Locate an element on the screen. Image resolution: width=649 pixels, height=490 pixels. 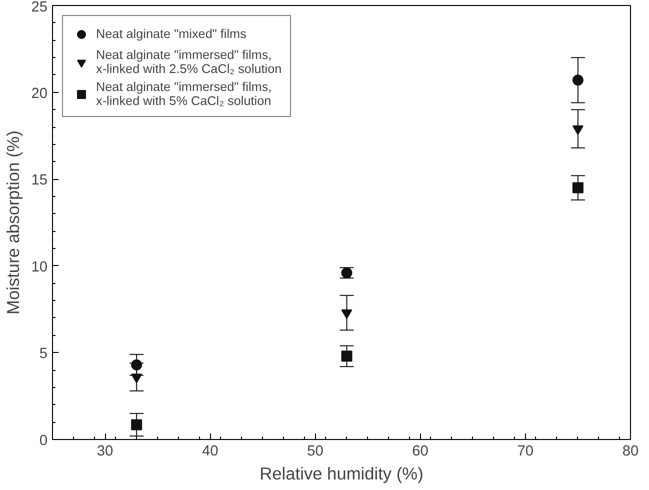
x-tick-label: 70 is located at coordinates (525, 452).